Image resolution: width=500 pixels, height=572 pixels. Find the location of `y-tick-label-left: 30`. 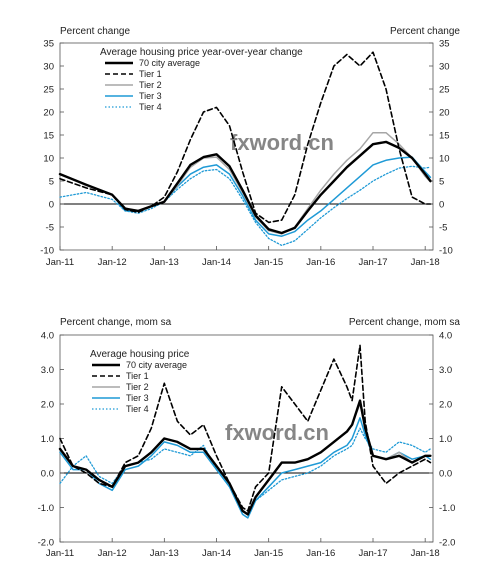

y-tick-label-left: 30 is located at coordinates (48, 67).